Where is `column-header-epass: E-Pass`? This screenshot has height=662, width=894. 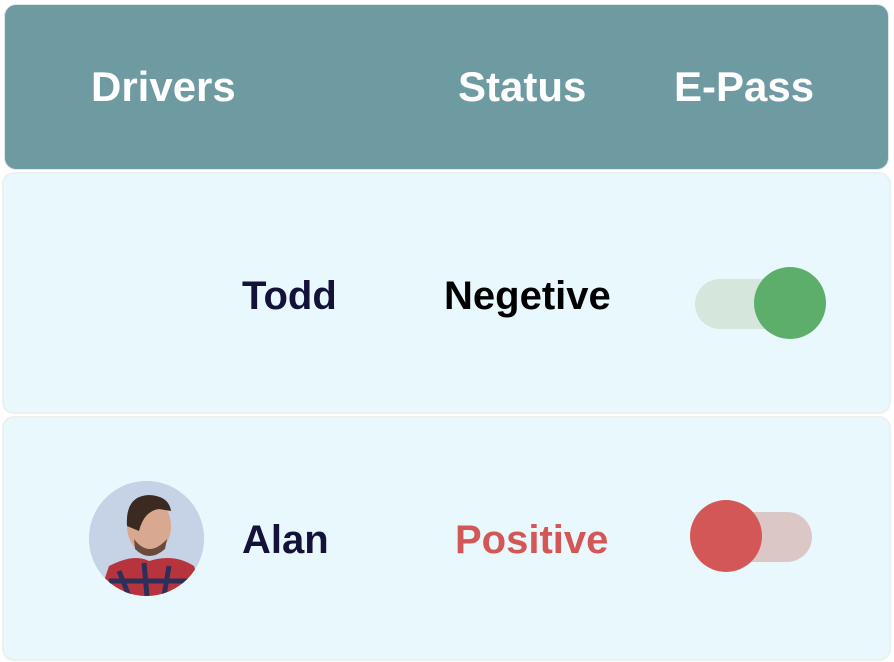
column-header-epass: E-Pass is located at coordinates (744, 86).